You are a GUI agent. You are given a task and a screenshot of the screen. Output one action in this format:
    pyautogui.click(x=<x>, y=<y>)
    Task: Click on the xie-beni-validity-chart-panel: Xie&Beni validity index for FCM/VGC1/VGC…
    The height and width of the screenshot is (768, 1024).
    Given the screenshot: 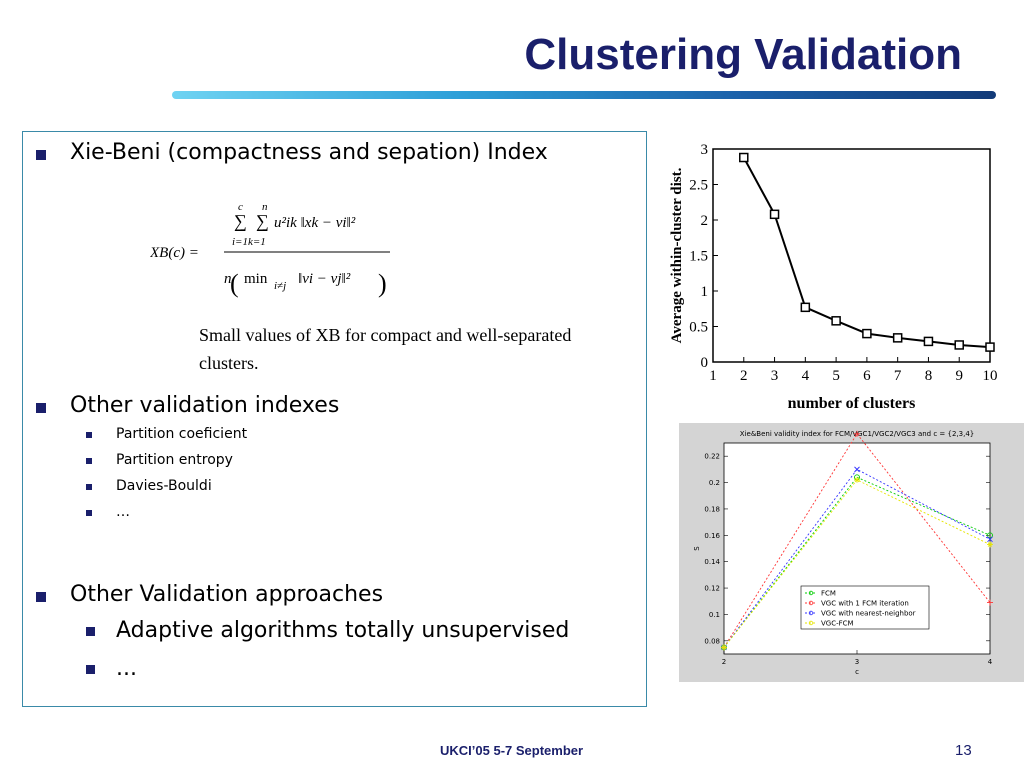 What is the action you would take?
    pyautogui.click(x=851, y=552)
    